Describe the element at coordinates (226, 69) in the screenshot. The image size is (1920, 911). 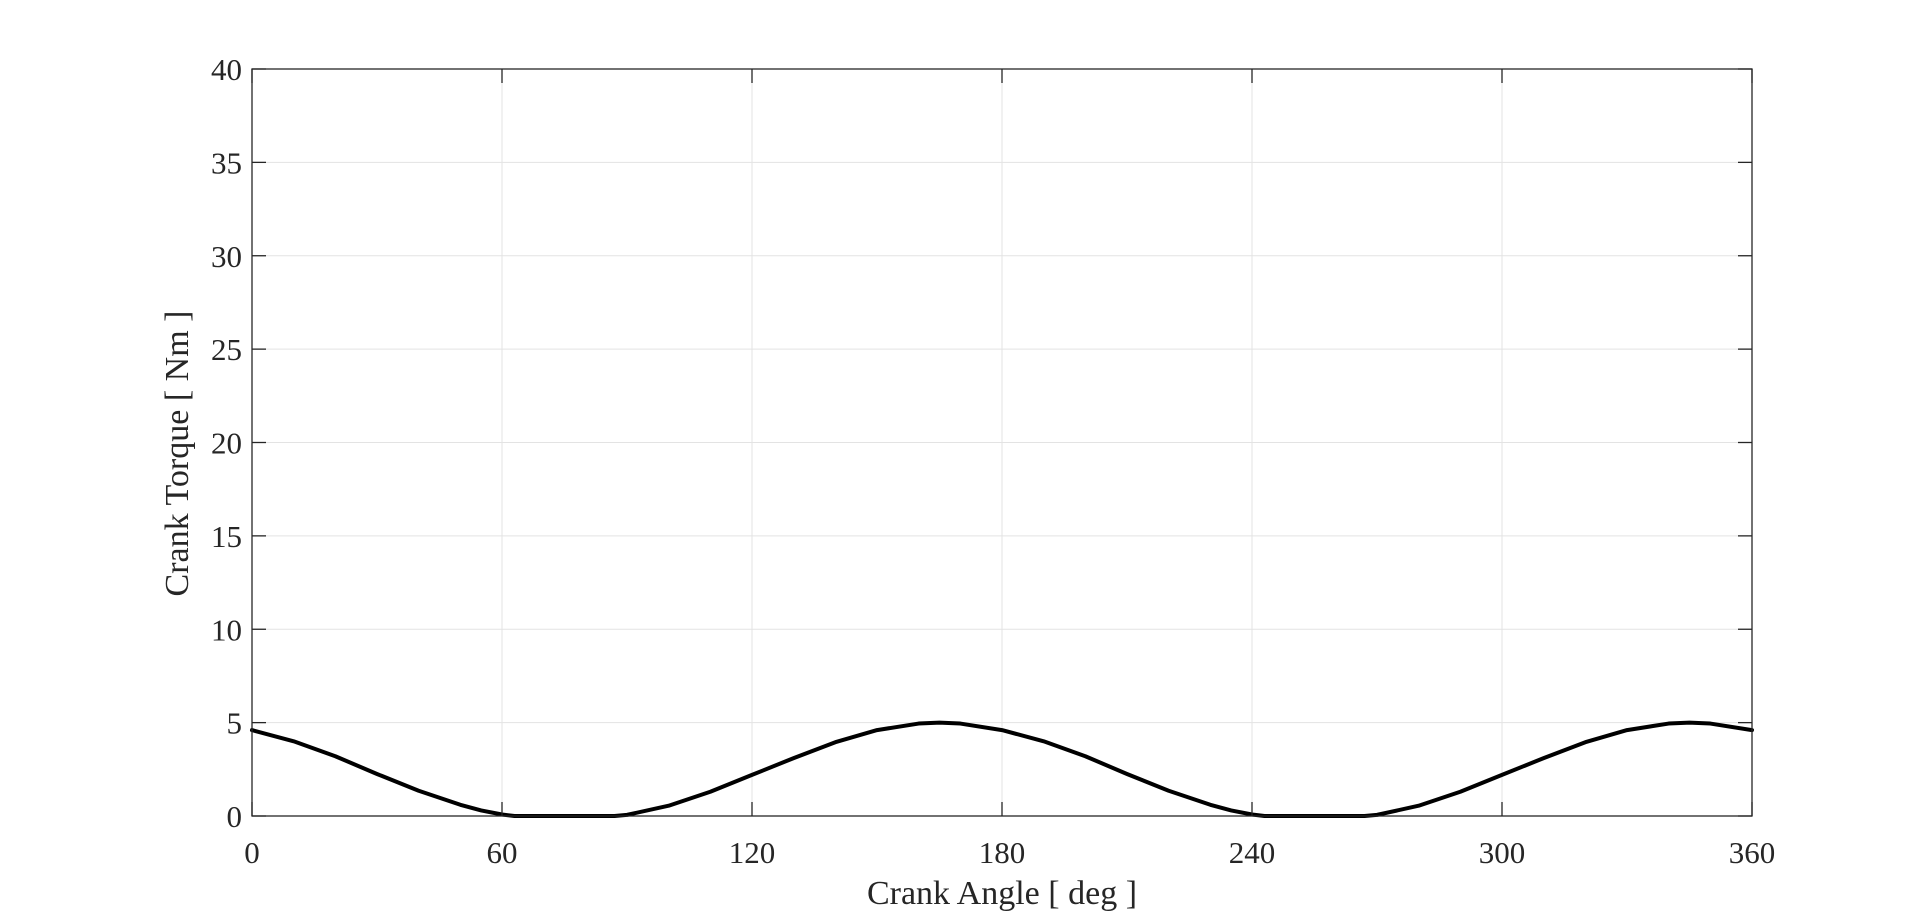
I see `y-tick-label: 40` at that location.